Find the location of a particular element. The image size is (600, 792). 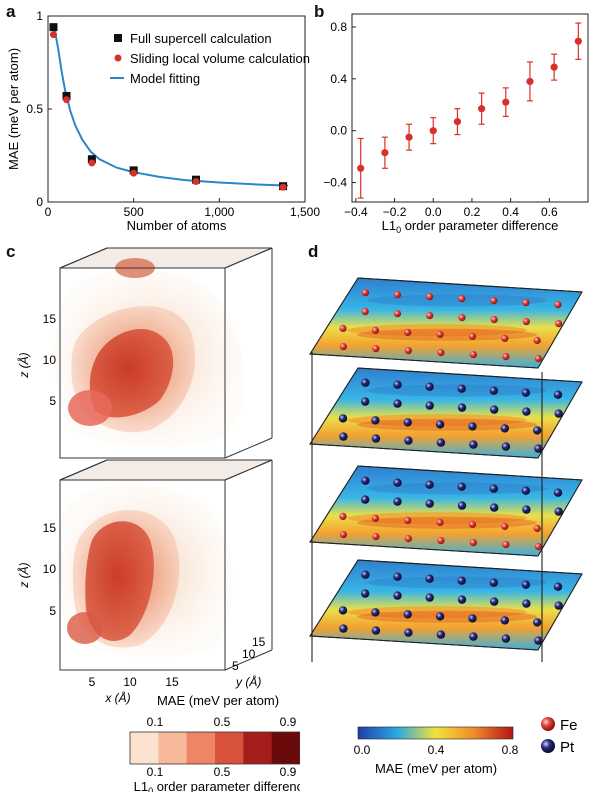

colorbar-bottom-tick-2: 0.9 is located at coordinates (288, 772).